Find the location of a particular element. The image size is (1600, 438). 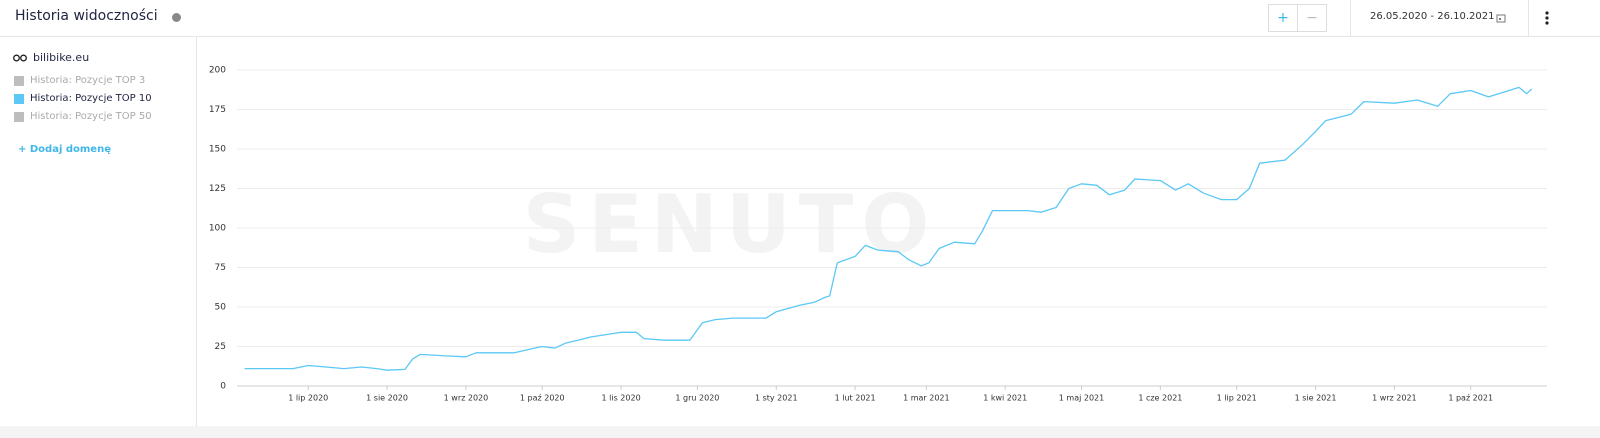

x-tick-label: 1 kwi 2021 is located at coordinates (1005, 398).